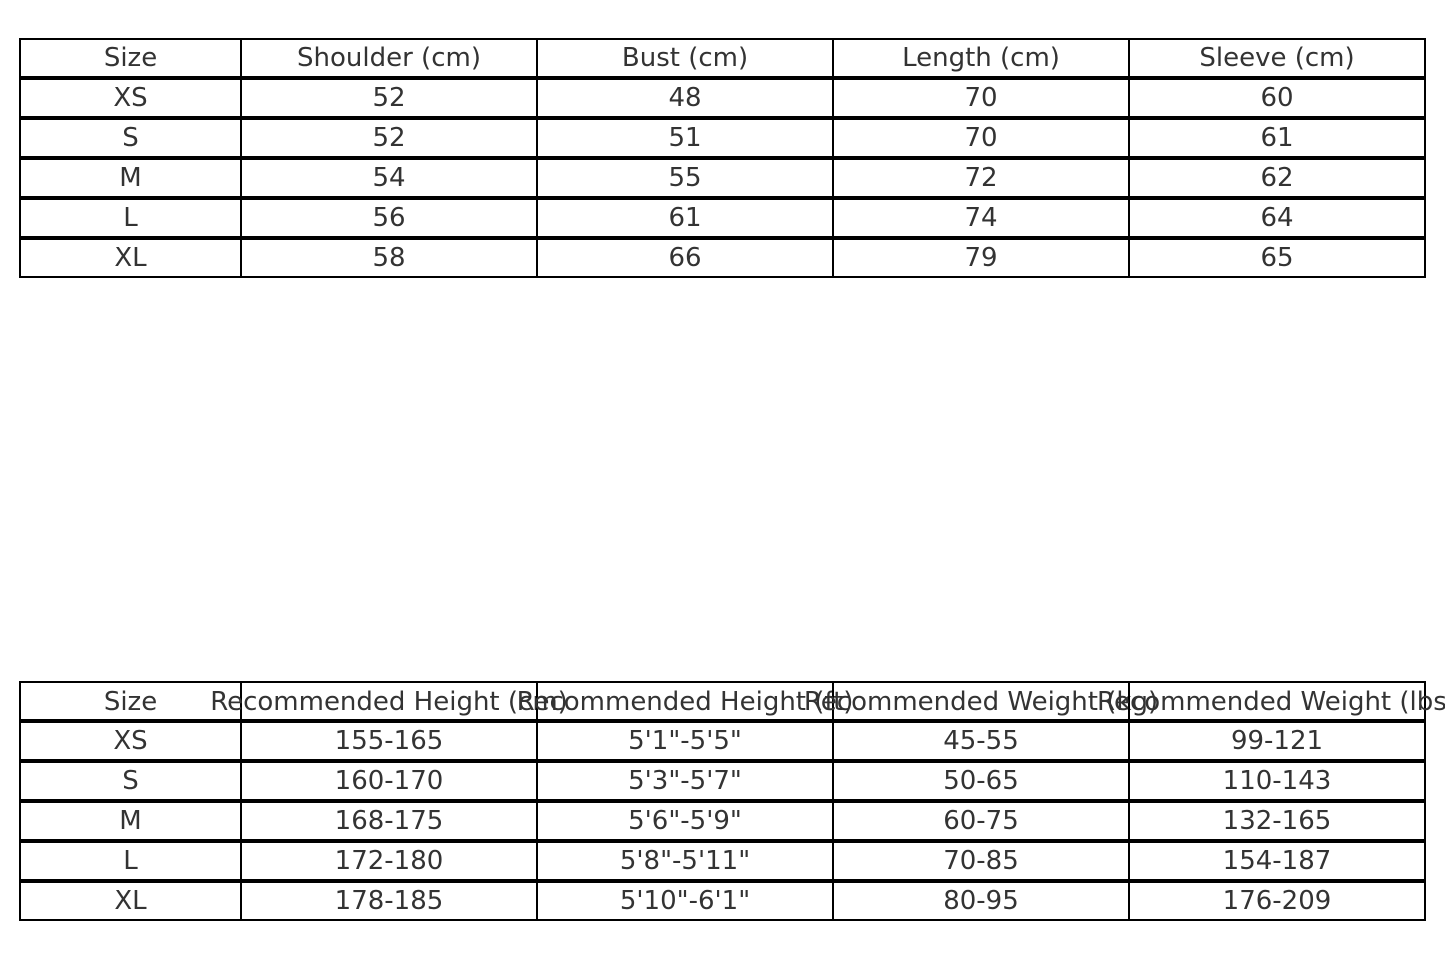  I want to click on cell-text: 55, so click(685, 178).